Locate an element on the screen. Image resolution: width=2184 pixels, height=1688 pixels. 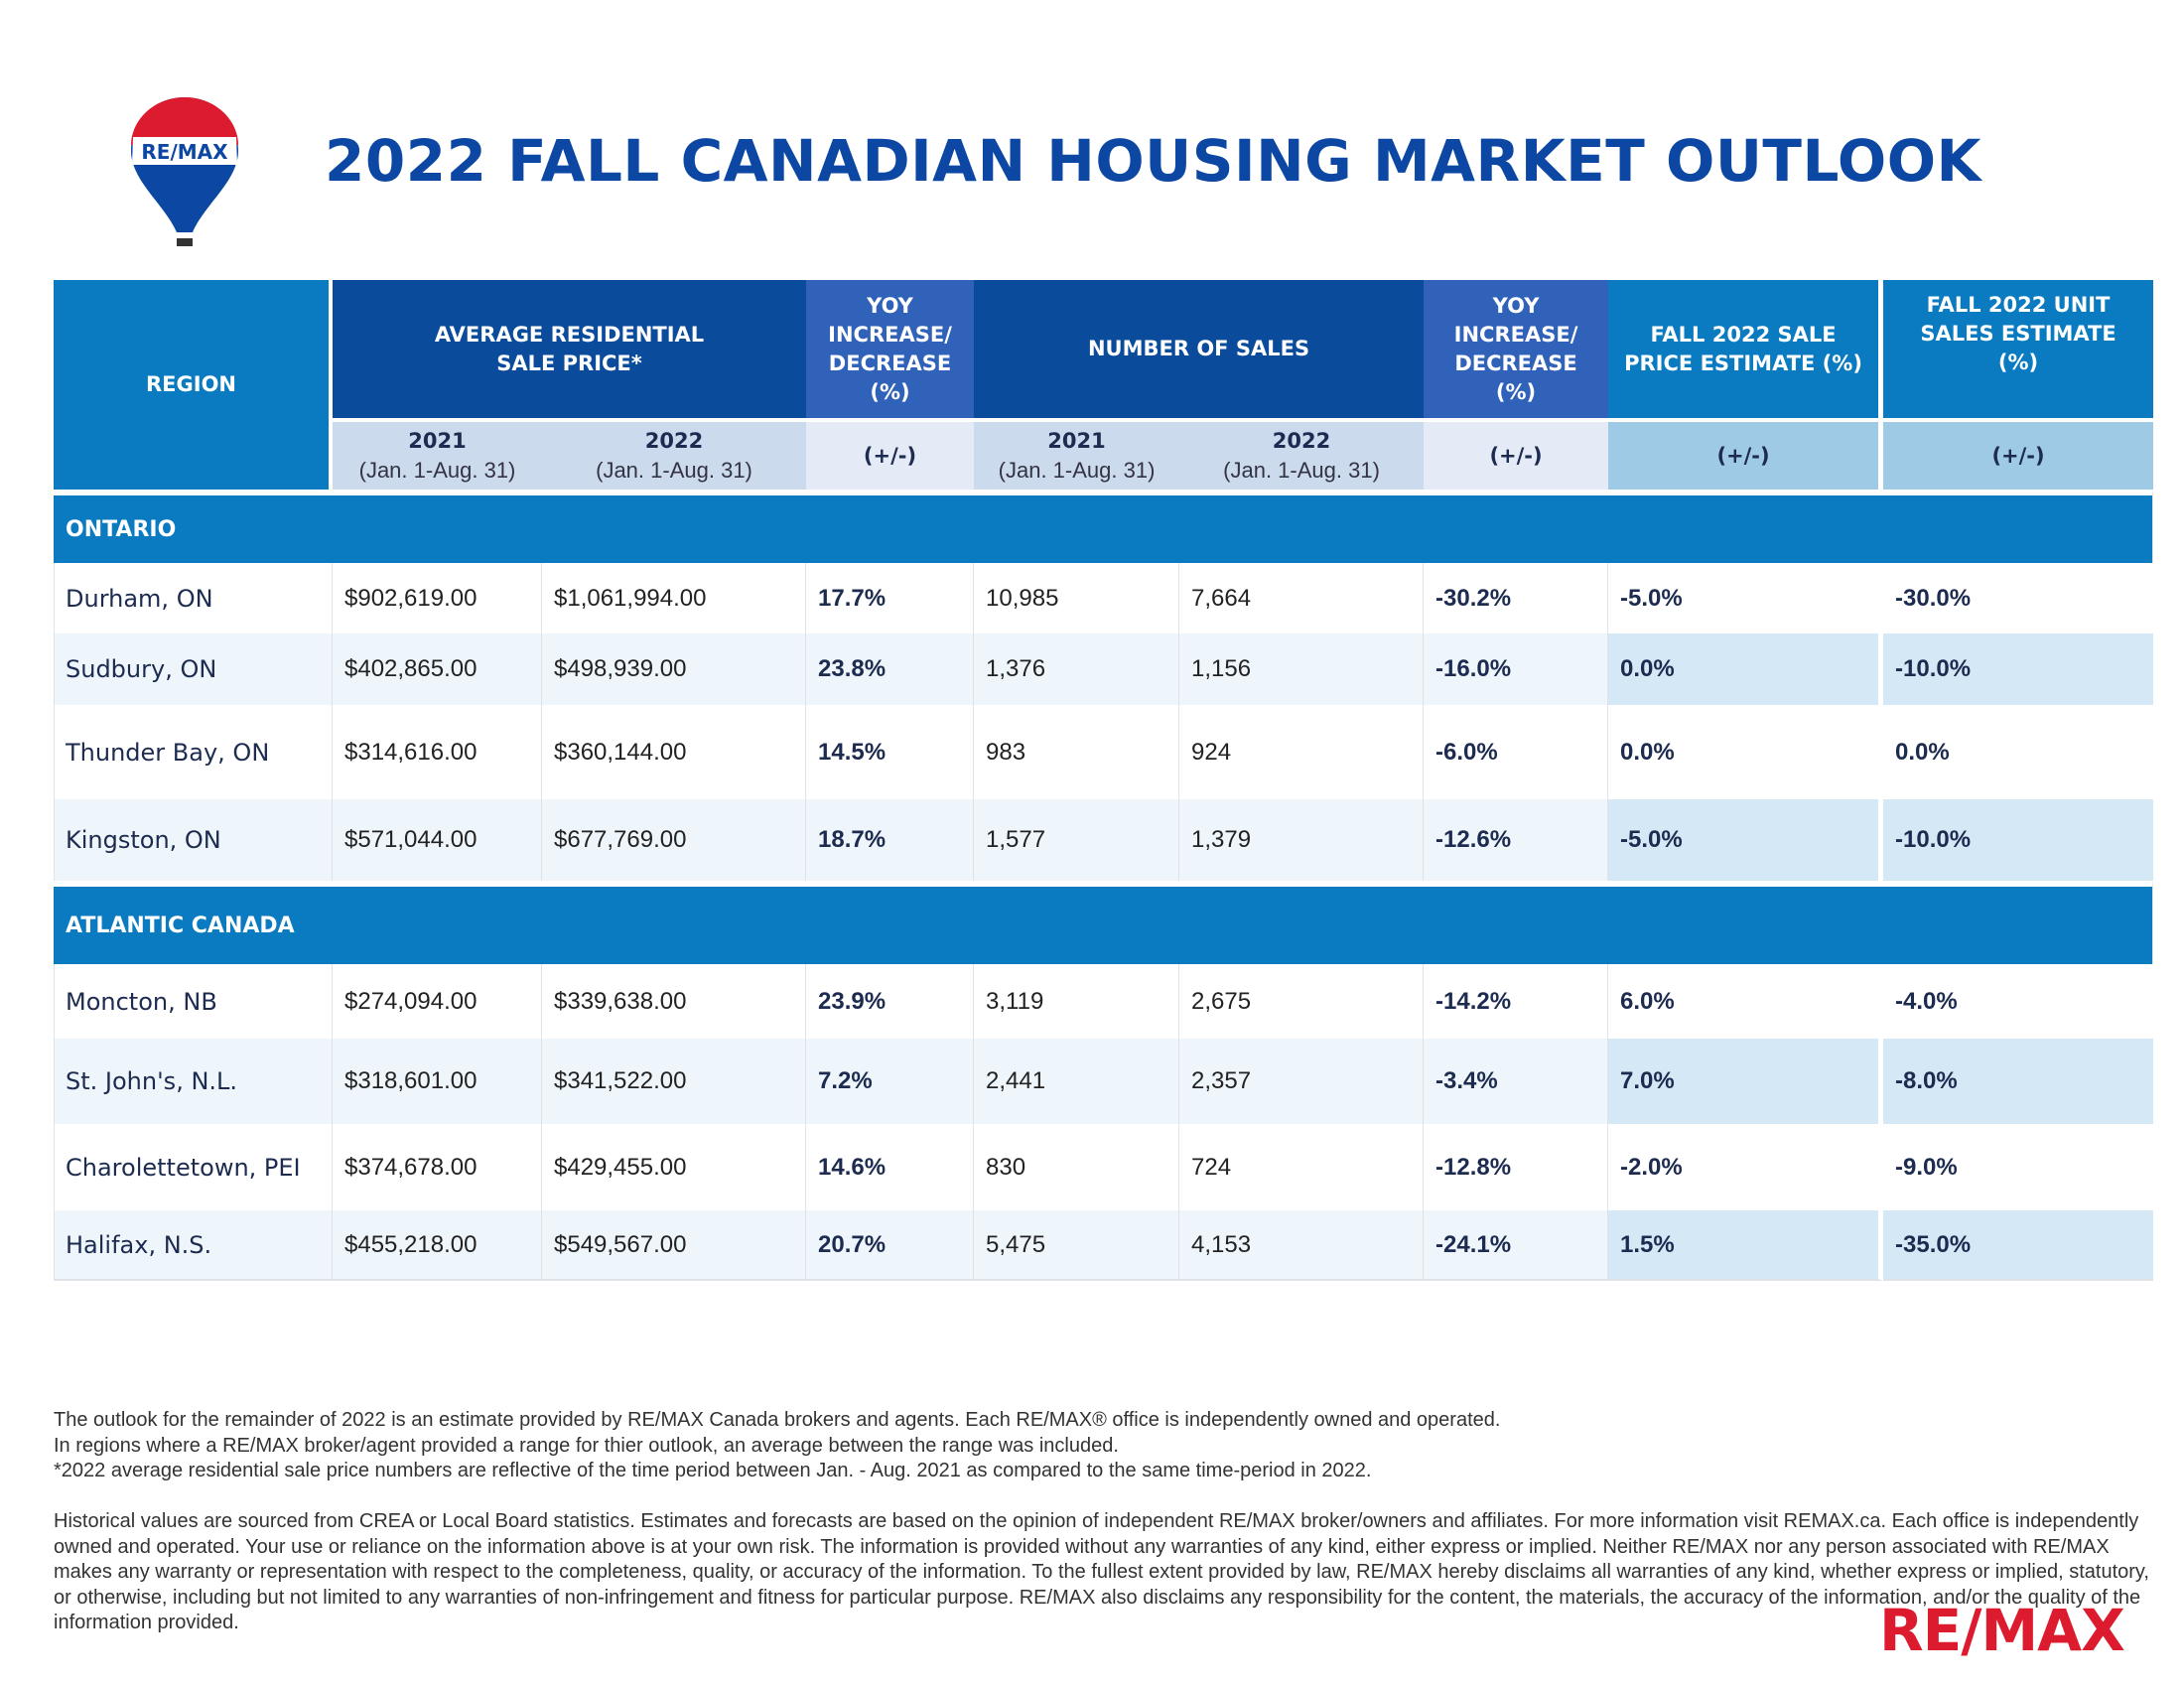
cell-funits: -9.0% is located at coordinates (1926, 1167).